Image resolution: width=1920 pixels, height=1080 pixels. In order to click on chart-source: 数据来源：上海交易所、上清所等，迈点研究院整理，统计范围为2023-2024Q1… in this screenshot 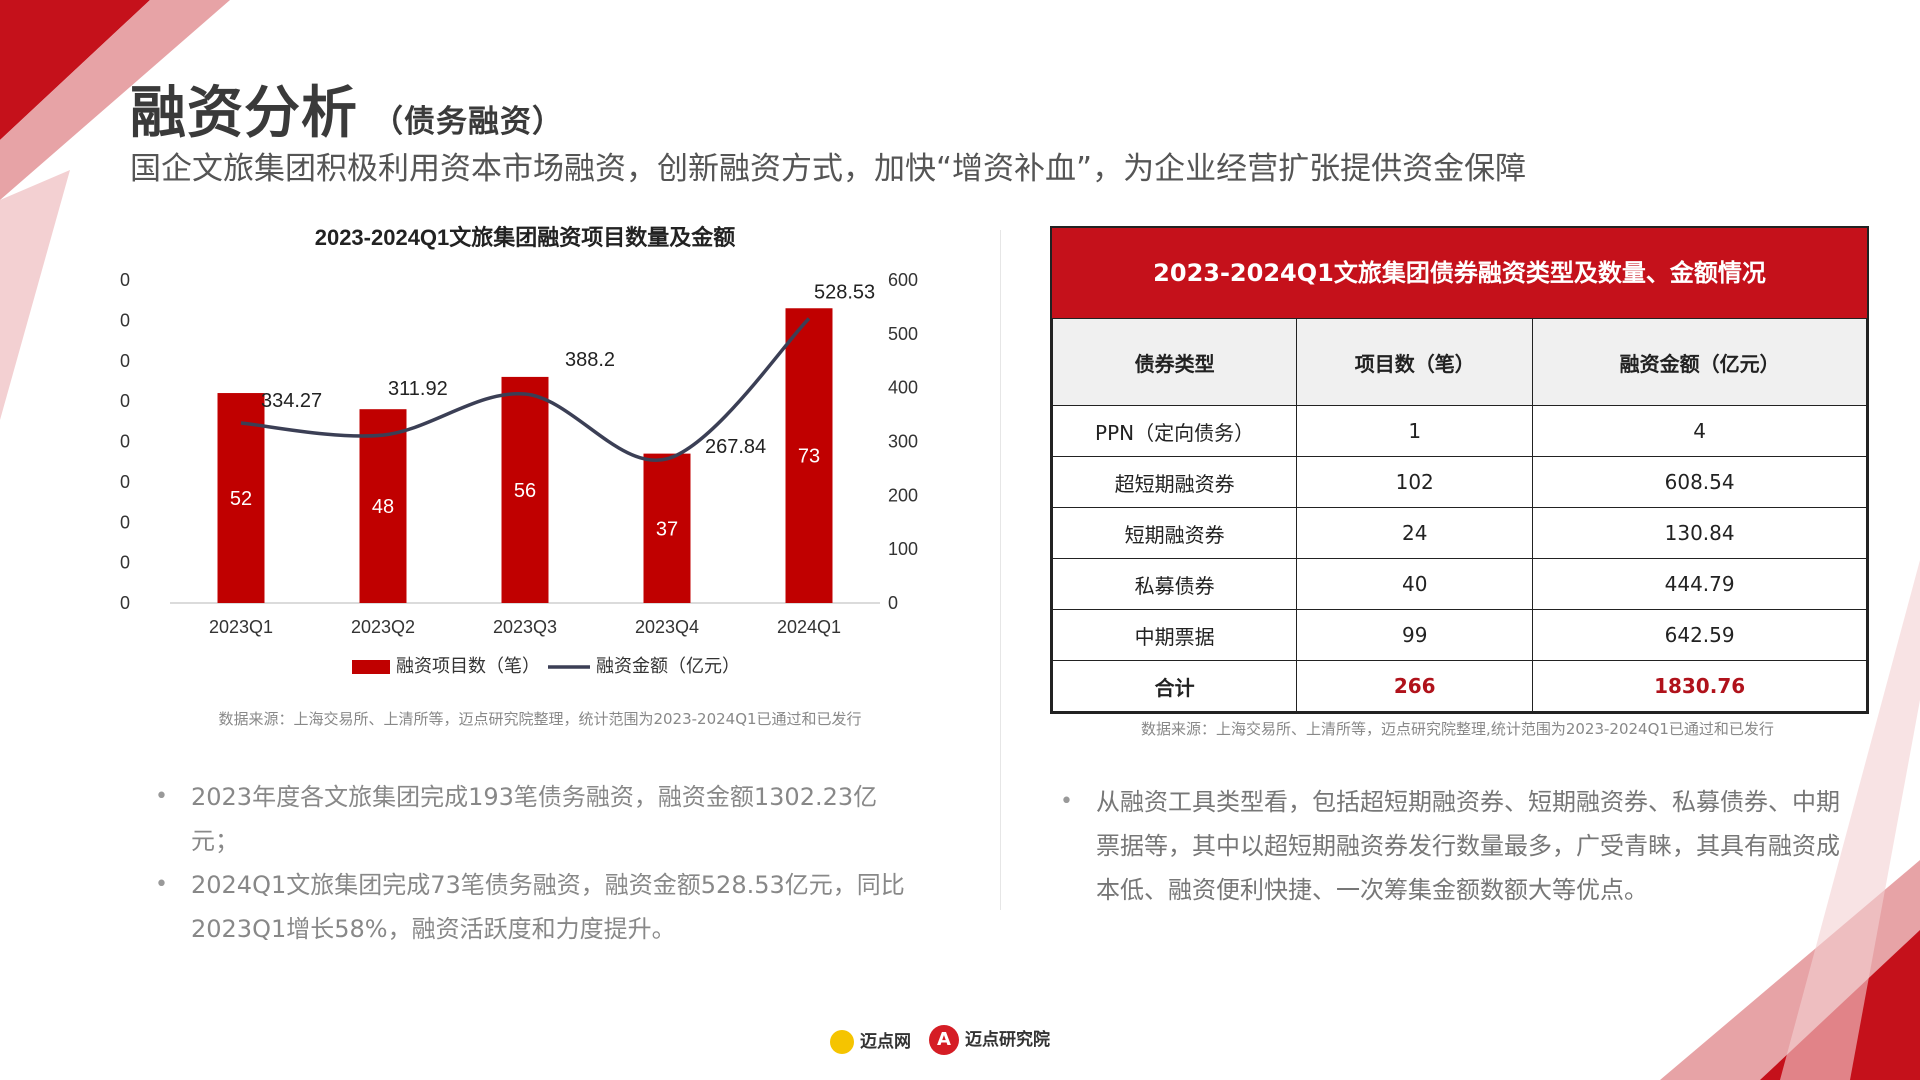, I will do `click(540, 719)`.